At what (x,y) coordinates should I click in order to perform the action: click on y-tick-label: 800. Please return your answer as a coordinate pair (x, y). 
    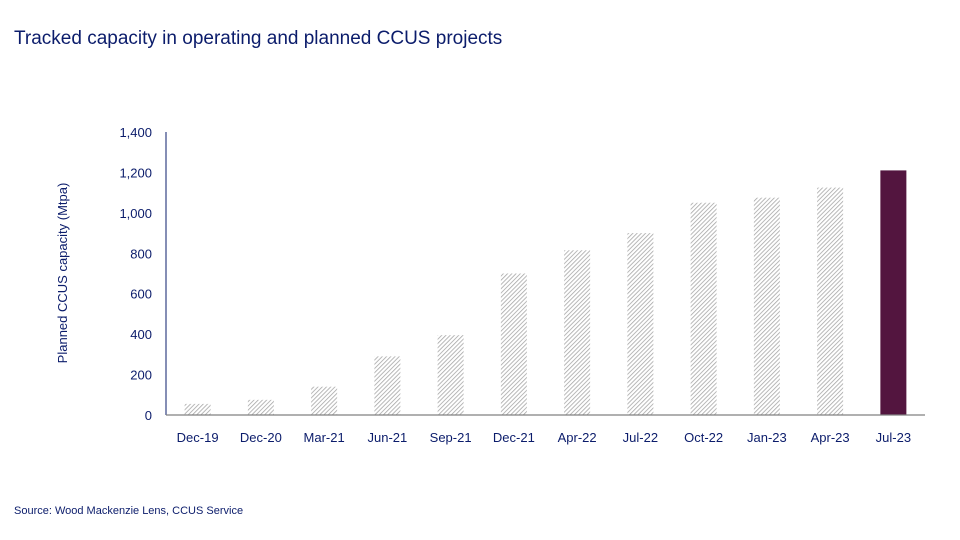
    Looking at the image, I should click on (141, 253).